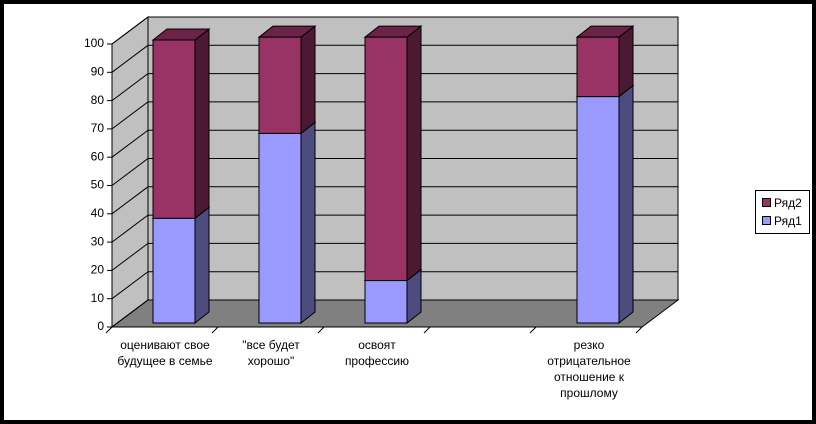 This screenshot has height=424, width=816. What do you see at coordinates (271, 353) in the screenshot?
I see `x-tick-label: "все будет хорошо"` at bounding box center [271, 353].